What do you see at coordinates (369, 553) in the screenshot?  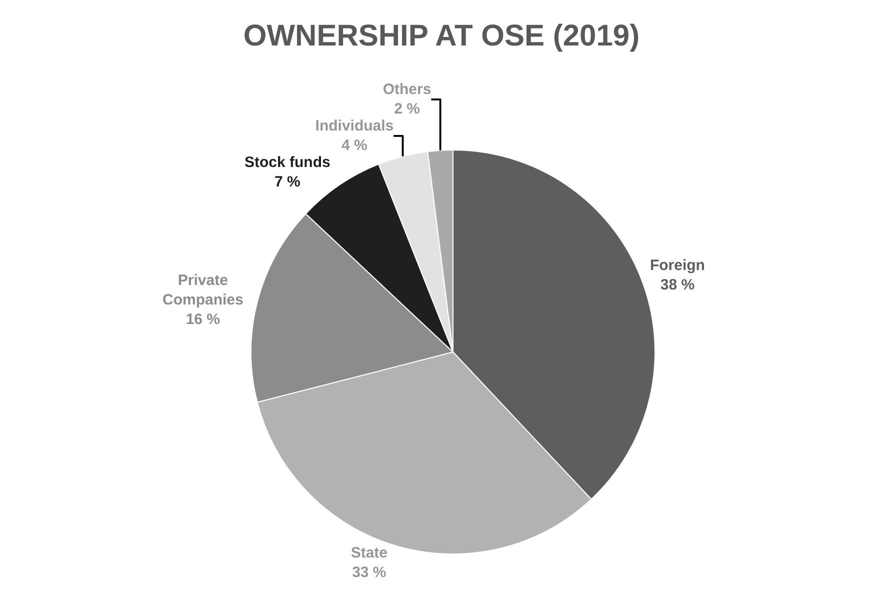 I see `slice-label: State` at bounding box center [369, 553].